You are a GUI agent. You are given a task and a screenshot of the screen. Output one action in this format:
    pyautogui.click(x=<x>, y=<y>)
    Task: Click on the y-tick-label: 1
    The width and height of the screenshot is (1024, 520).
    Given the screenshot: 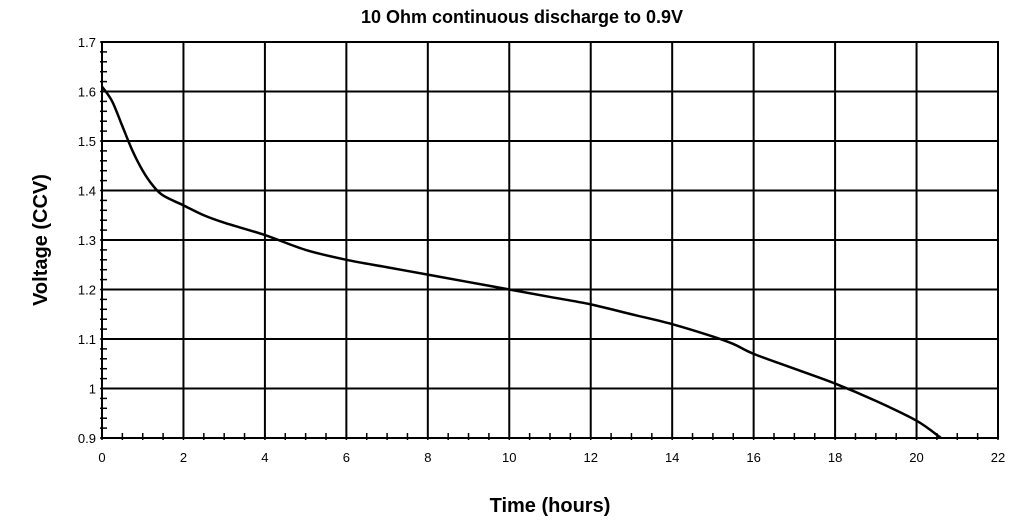 What is the action you would take?
    pyautogui.click(x=92, y=389)
    